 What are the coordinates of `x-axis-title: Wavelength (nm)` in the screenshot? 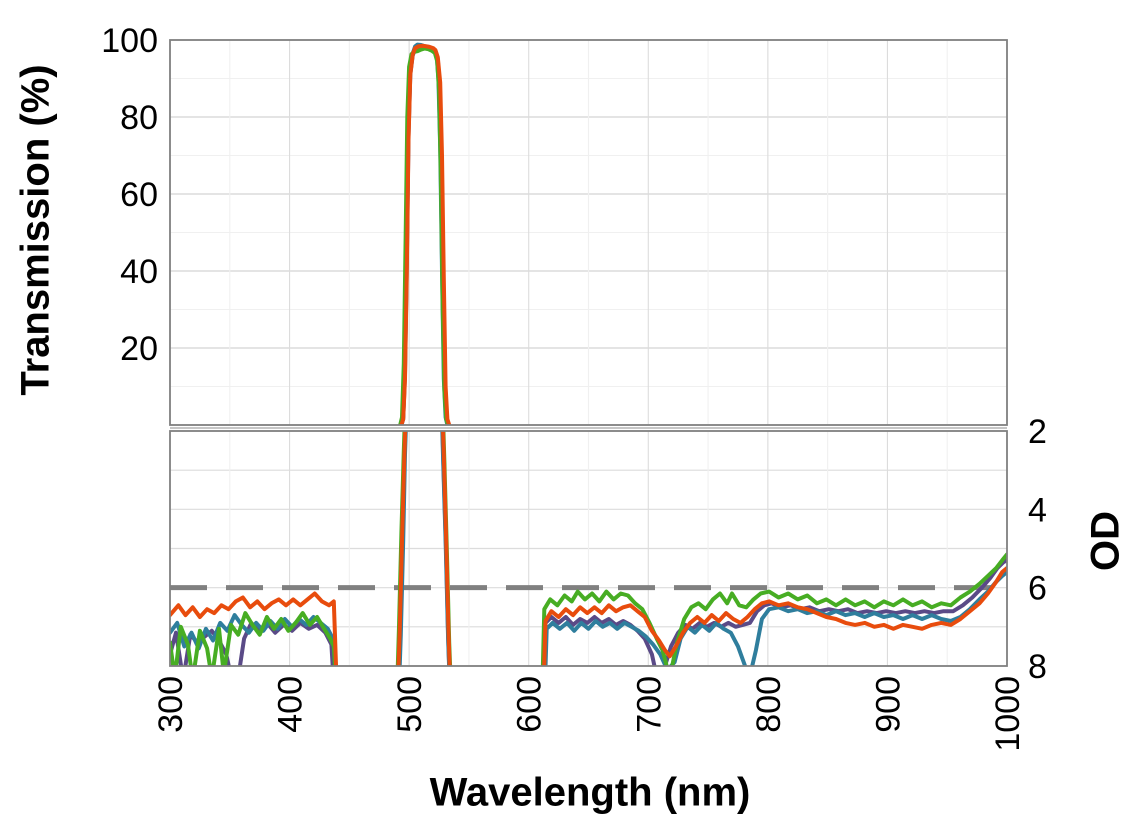 It's located at (590, 792).